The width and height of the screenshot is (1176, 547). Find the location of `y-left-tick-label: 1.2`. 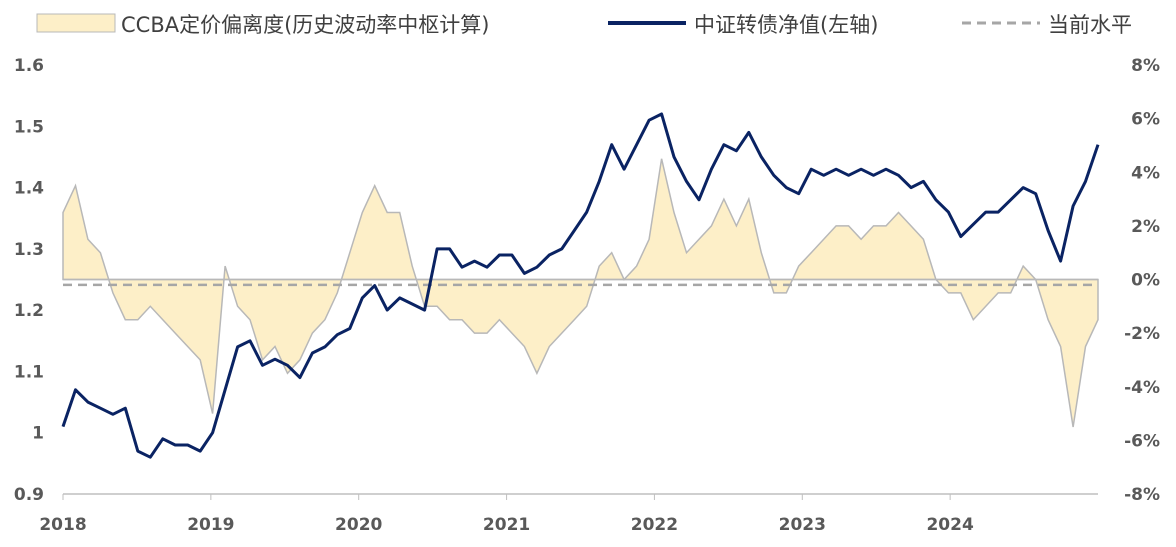

y-left-tick-label: 1.2 is located at coordinates (29, 311).